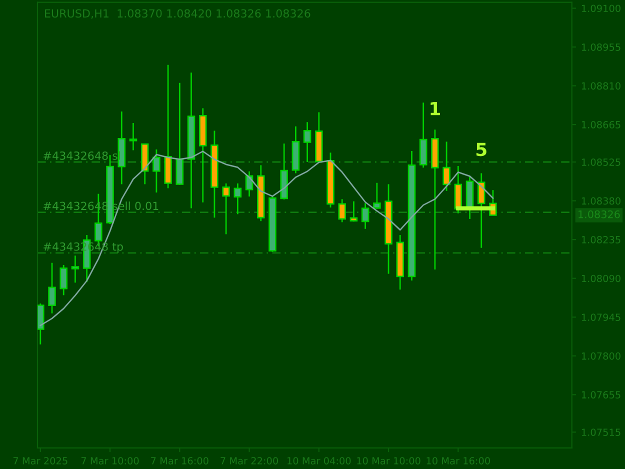 Image resolution: width=625 pixels, height=469 pixels. I want to click on y-tick-label: 1.08955, so click(601, 47).